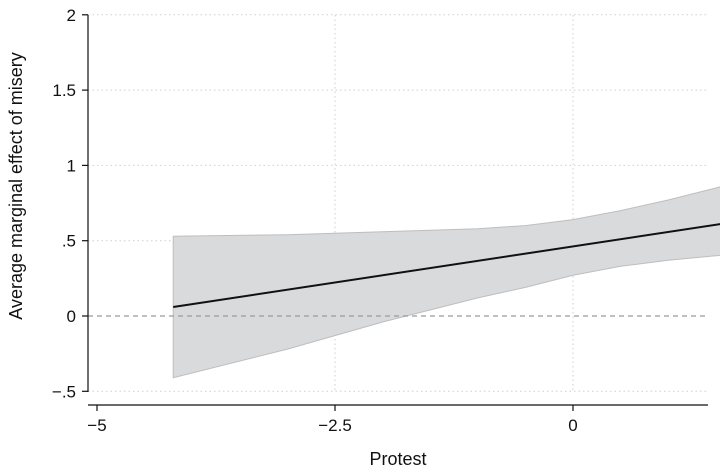 The width and height of the screenshot is (720, 471). I want to click on y-tick-label: 0, so click(71, 316).